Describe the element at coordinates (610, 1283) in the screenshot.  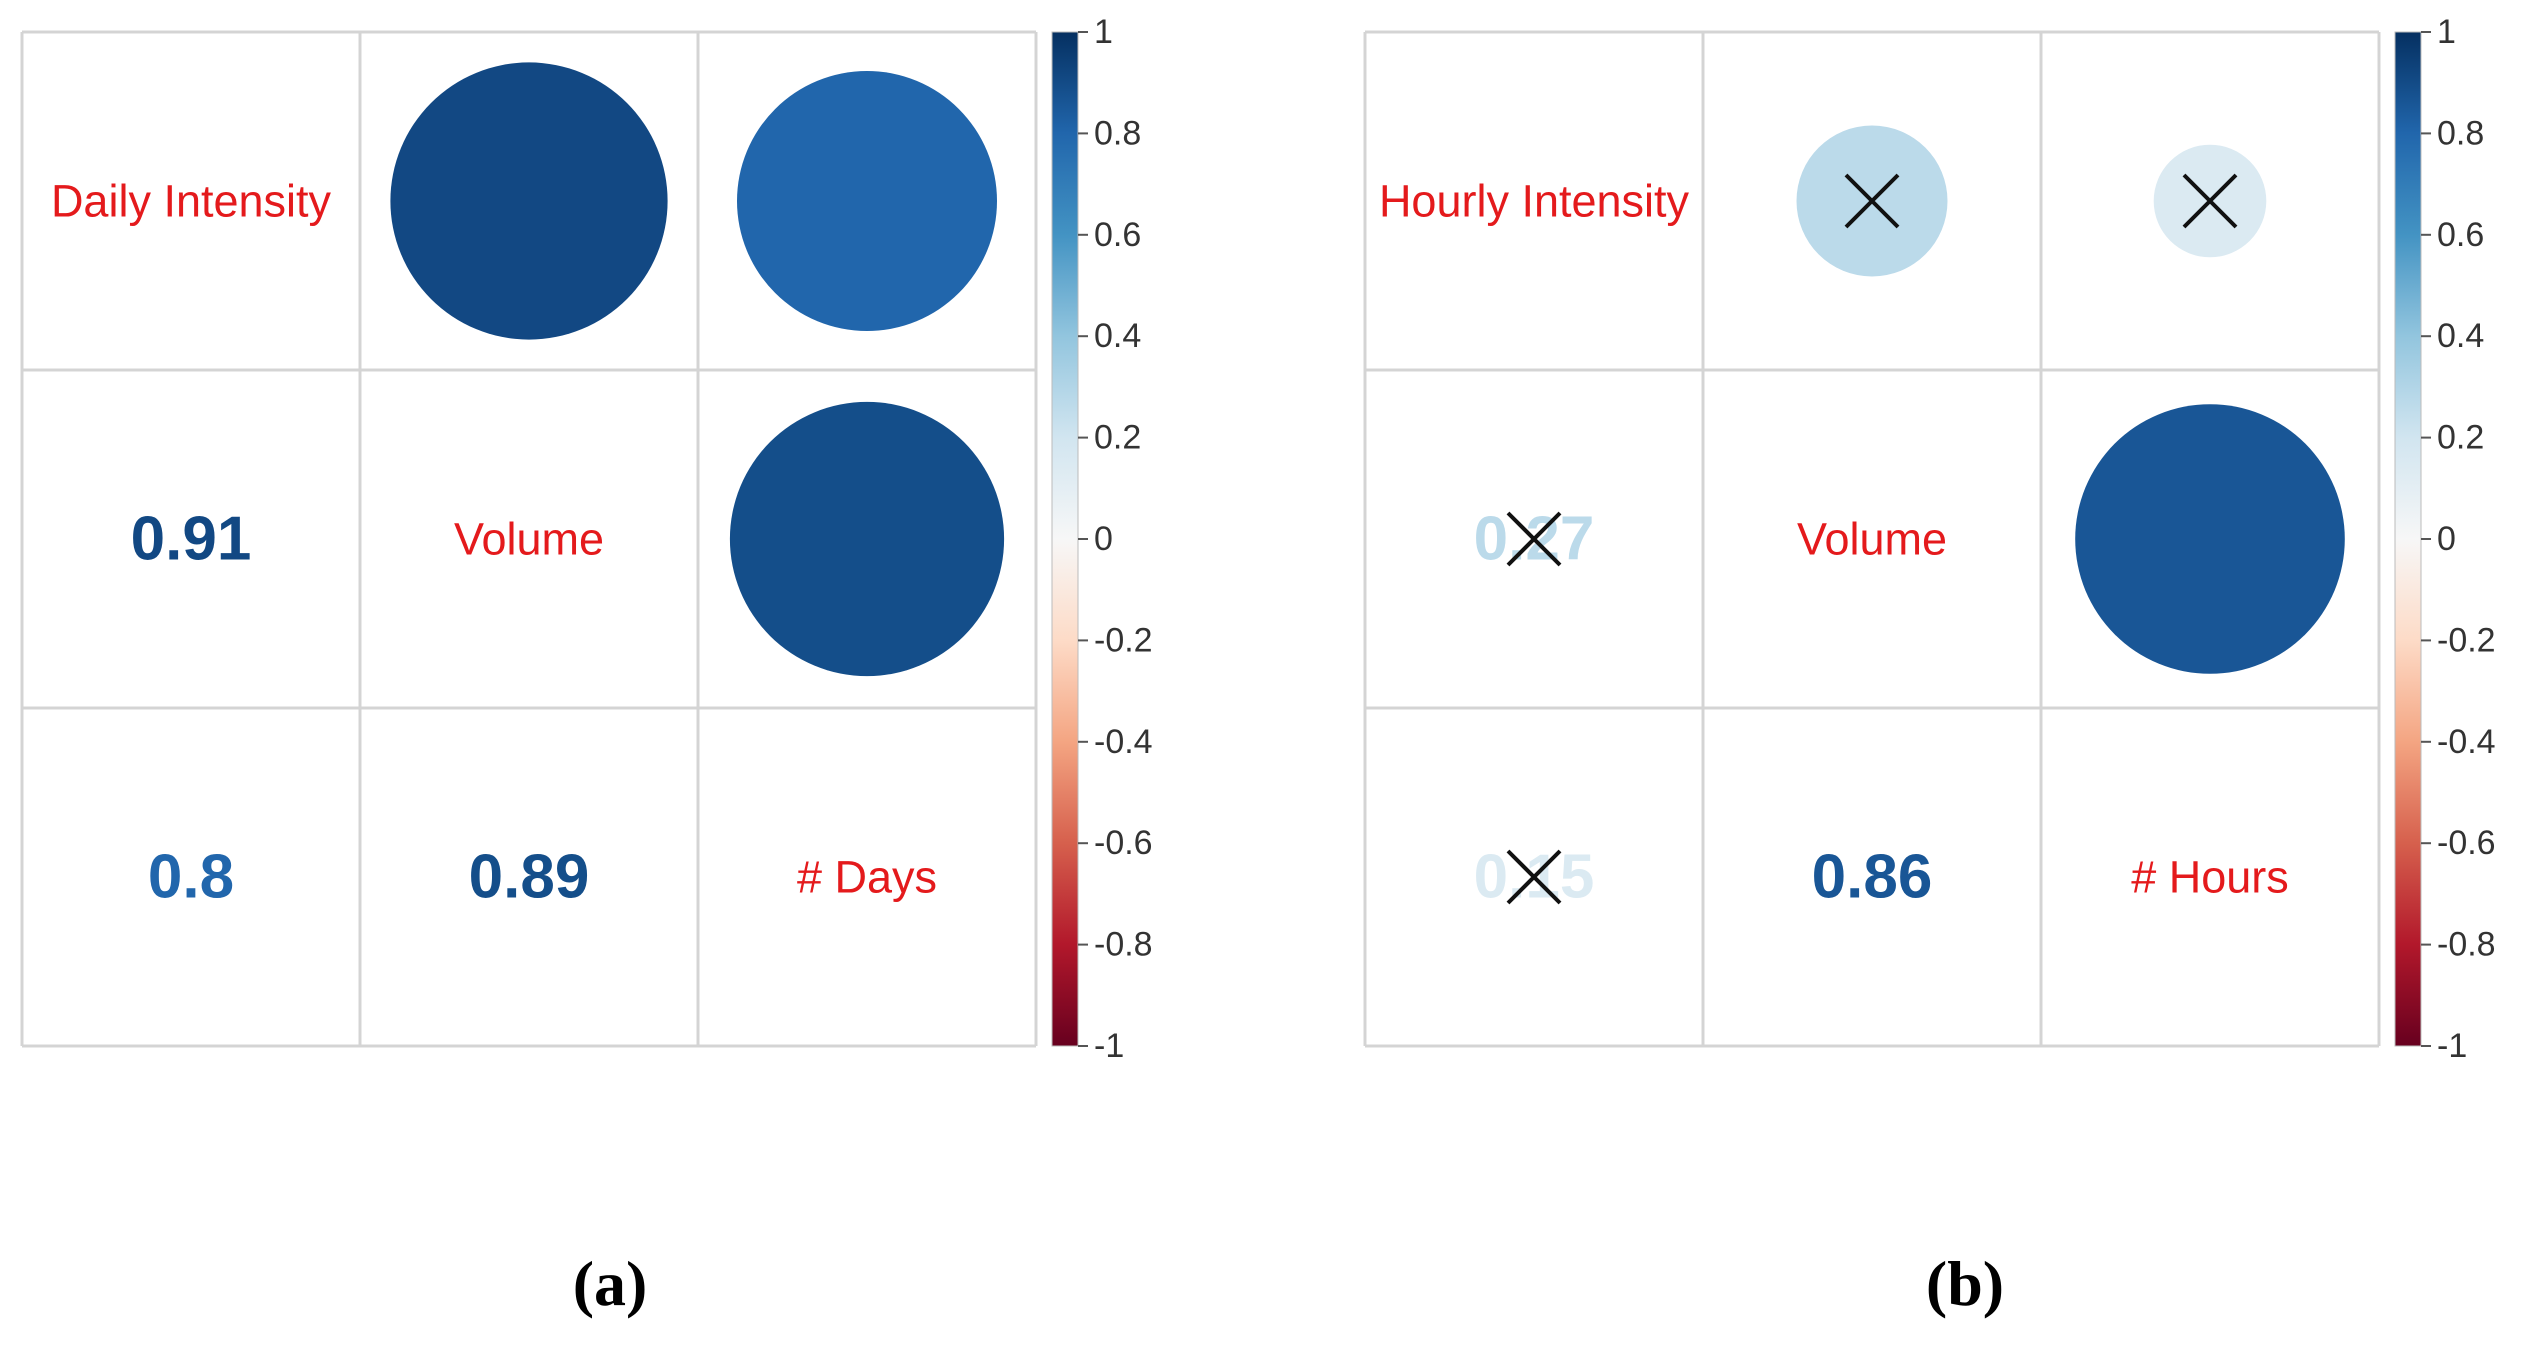
I see `panel-caption: (a)` at that location.